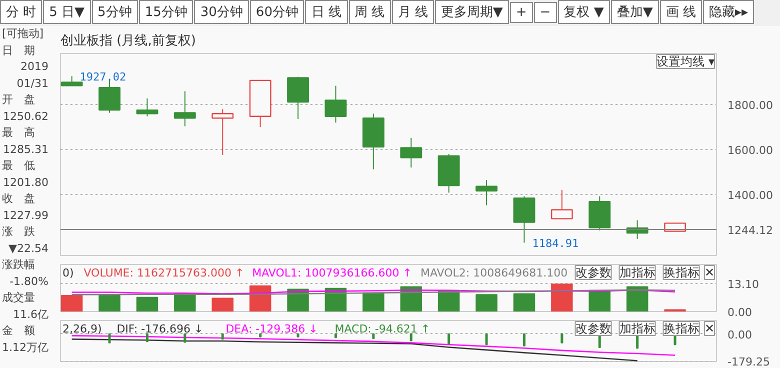 The image size is (780, 368). I want to click on series-label: MAVOL2: 1008649681.100, so click(494, 273).